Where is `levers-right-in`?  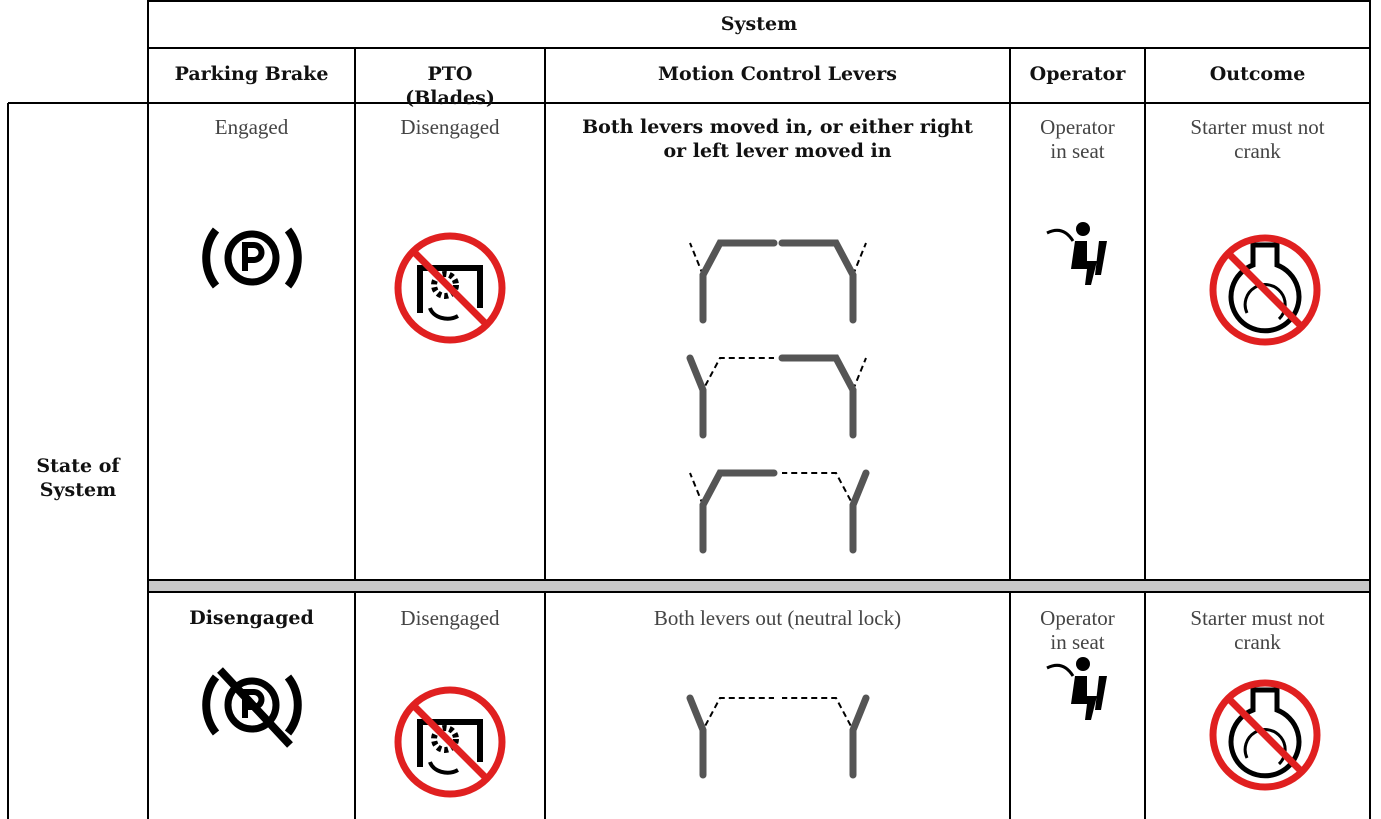
levers-right-in is located at coordinates (778, 396).